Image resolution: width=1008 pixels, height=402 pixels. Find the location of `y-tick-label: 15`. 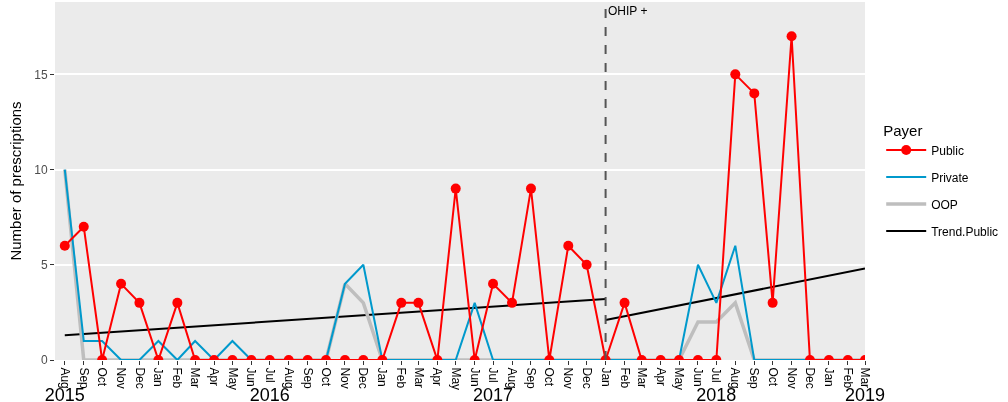

y-tick-label: 15 is located at coordinates (41, 74).